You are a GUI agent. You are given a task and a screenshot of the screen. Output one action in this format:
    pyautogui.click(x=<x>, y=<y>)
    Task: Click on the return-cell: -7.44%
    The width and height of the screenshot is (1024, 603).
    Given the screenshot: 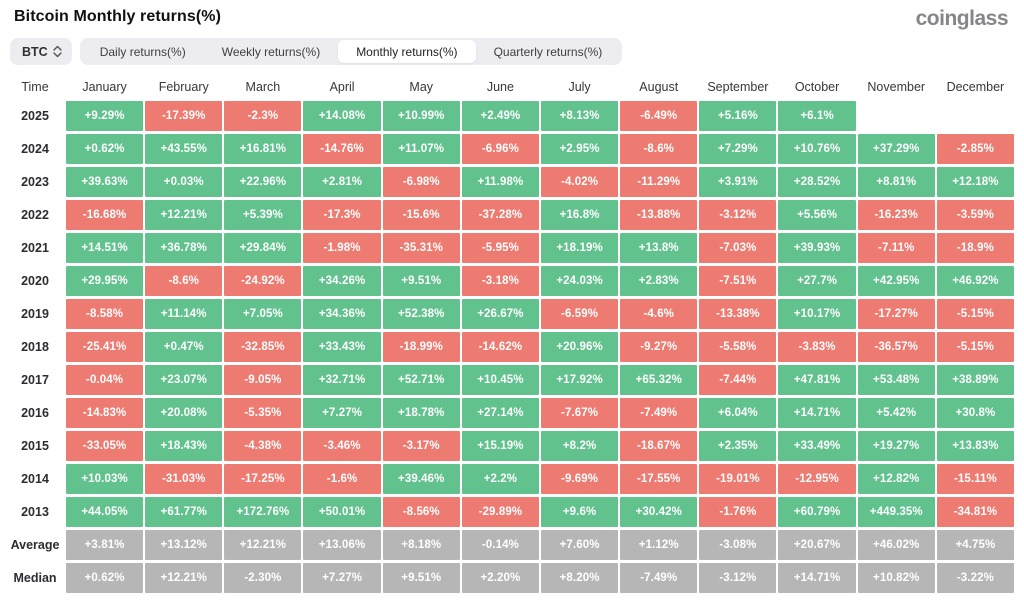 What is the action you would take?
    pyautogui.click(x=738, y=380)
    